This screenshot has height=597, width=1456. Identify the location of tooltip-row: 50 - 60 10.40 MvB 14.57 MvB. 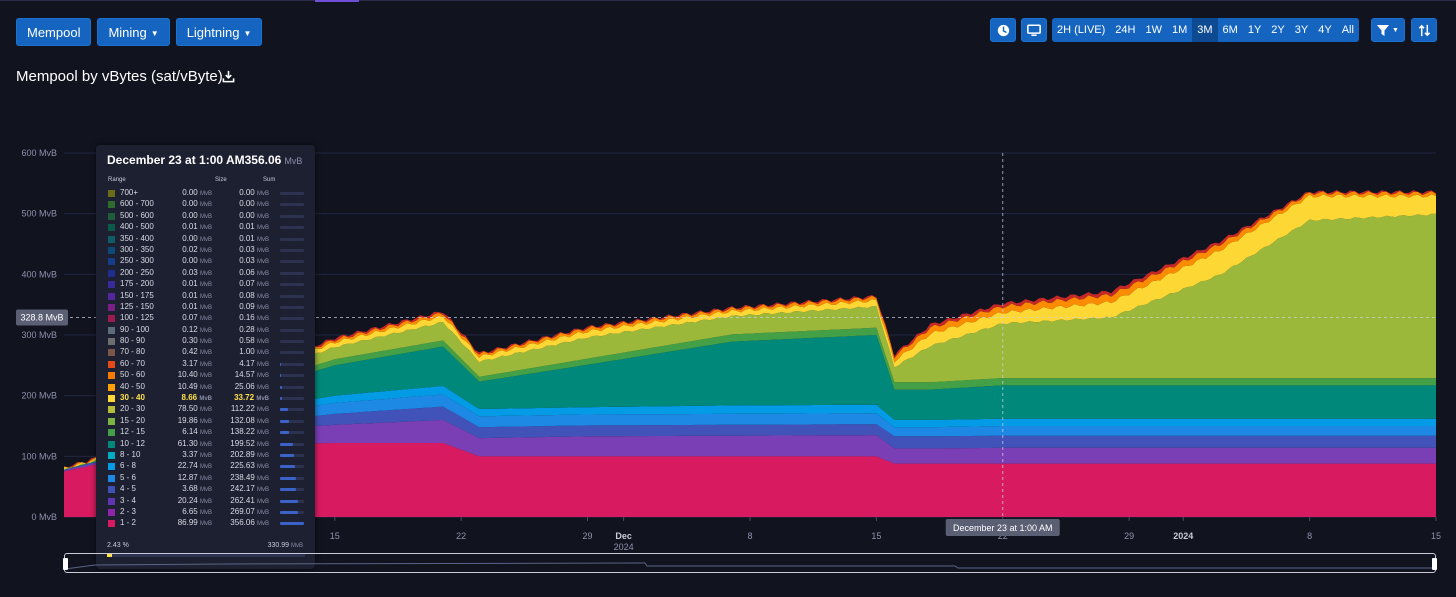
(205, 375).